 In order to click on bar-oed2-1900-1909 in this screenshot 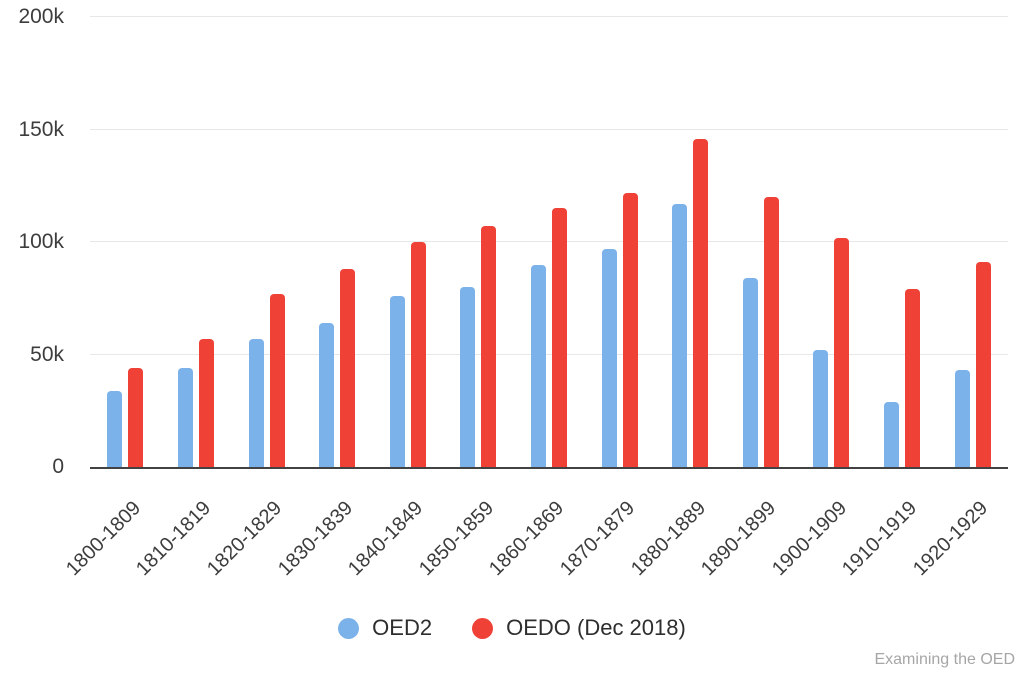, I will do `click(821, 408)`.